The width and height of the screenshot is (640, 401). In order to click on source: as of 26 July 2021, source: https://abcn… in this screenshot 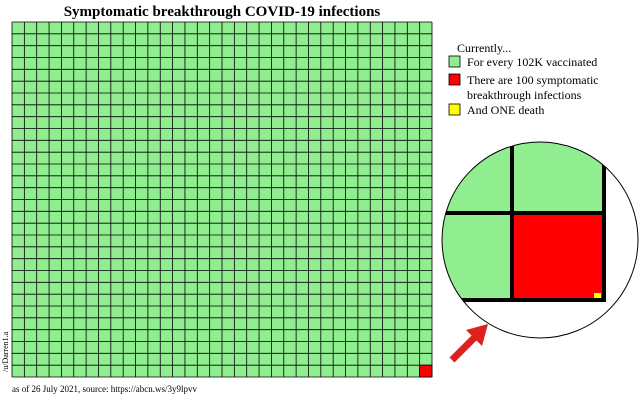, I will do `click(104, 389)`.